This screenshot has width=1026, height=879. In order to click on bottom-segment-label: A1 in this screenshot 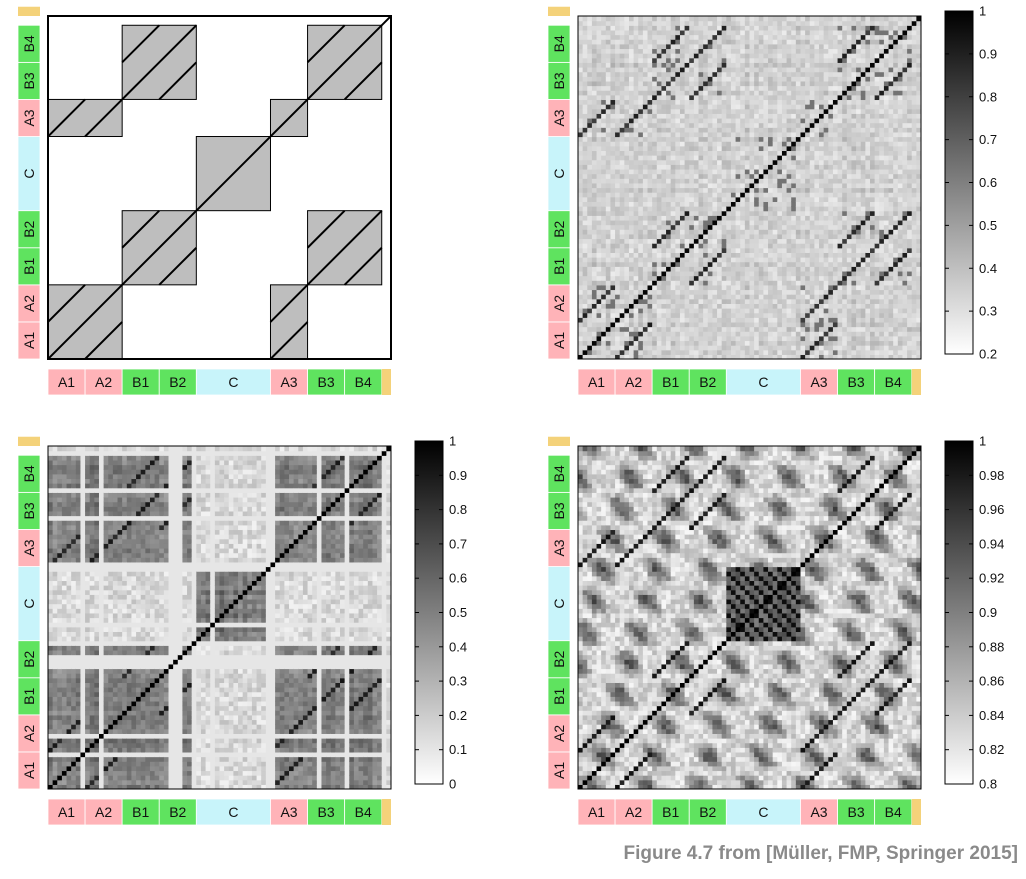, I will do `click(596, 812)`.